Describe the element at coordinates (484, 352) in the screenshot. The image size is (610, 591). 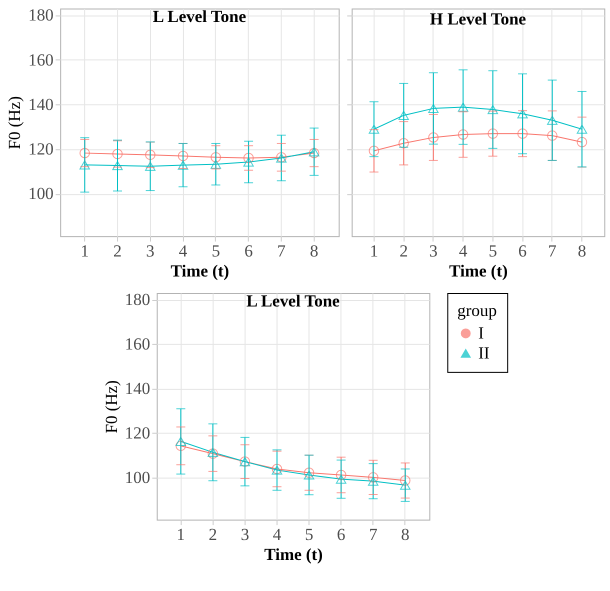
I see `legend-label: II` at that location.